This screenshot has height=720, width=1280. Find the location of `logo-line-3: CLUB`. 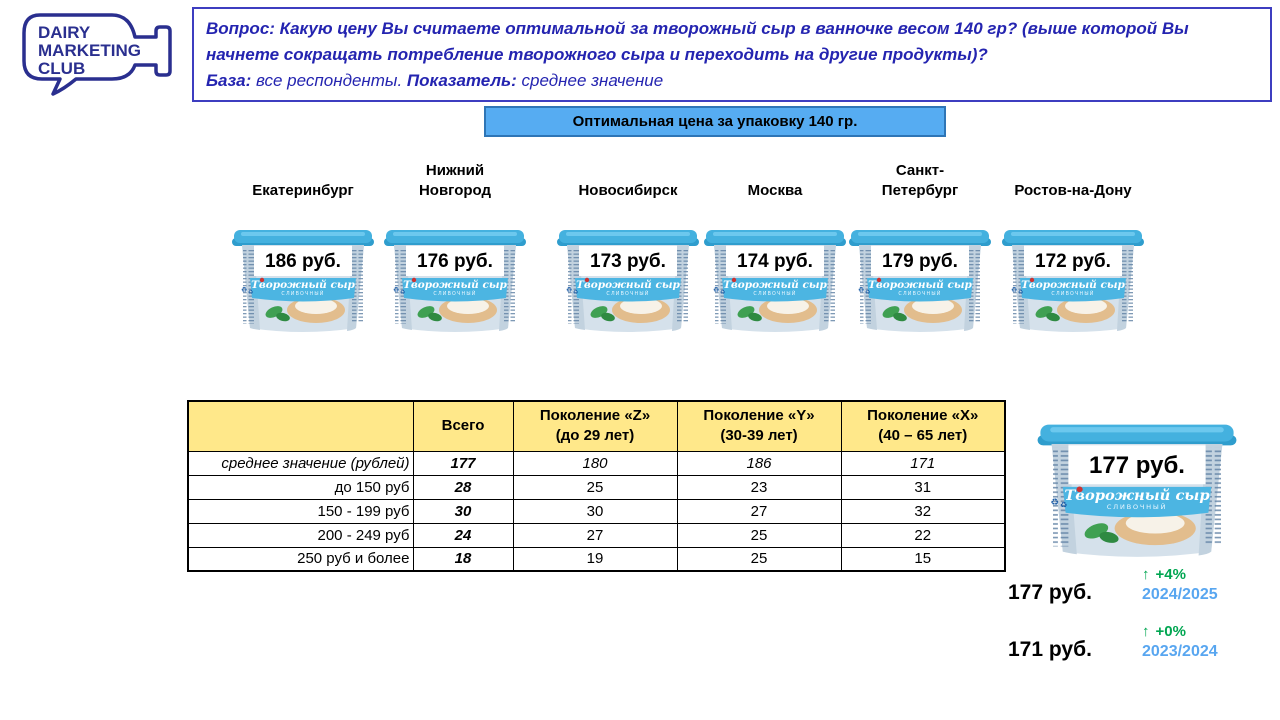

logo-line-3: CLUB is located at coordinates (61, 68).